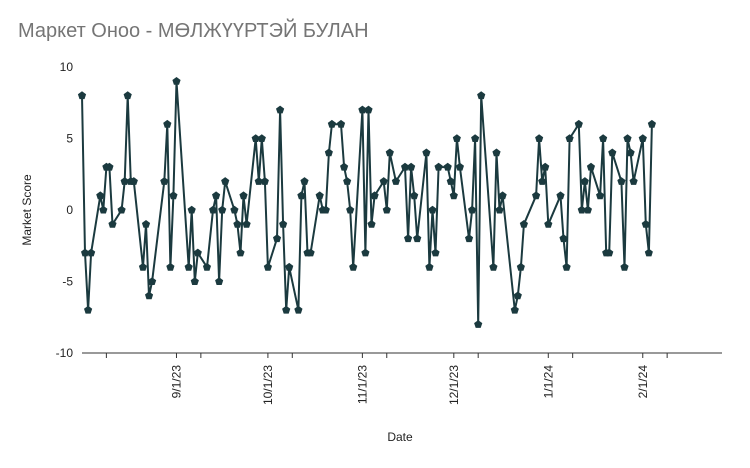  What do you see at coordinates (643, 382) in the screenshot?
I see `x-tick-label: 2/1/24` at bounding box center [643, 382].